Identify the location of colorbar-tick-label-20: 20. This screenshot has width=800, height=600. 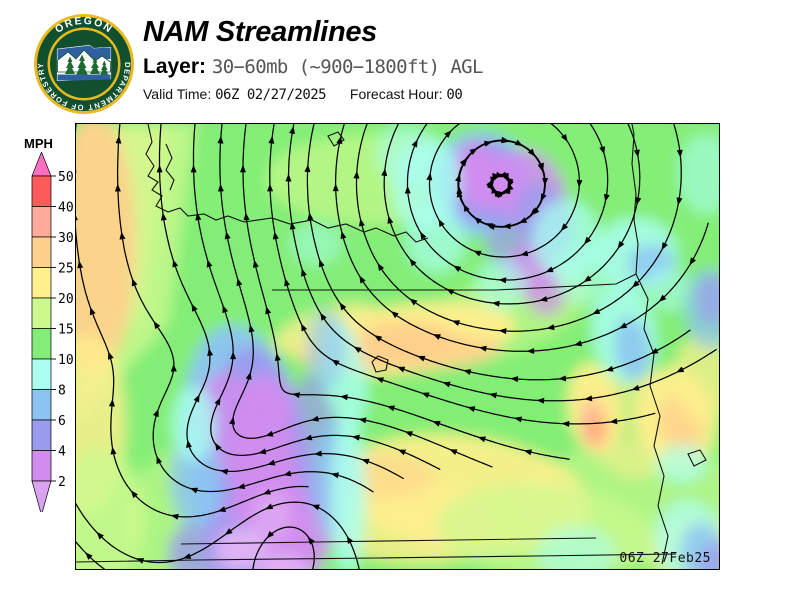
(66, 299).